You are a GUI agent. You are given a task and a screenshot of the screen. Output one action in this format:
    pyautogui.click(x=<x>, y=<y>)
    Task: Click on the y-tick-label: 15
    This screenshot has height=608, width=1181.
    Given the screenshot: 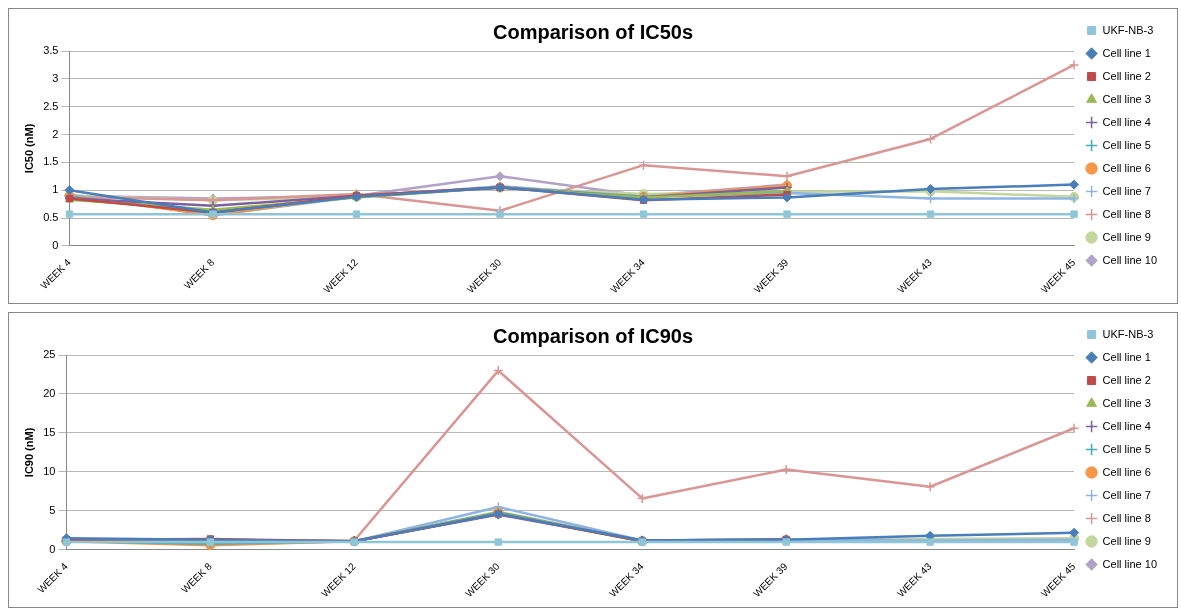 What is the action you would take?
    pyautogui.click(x=49, y=431)
    